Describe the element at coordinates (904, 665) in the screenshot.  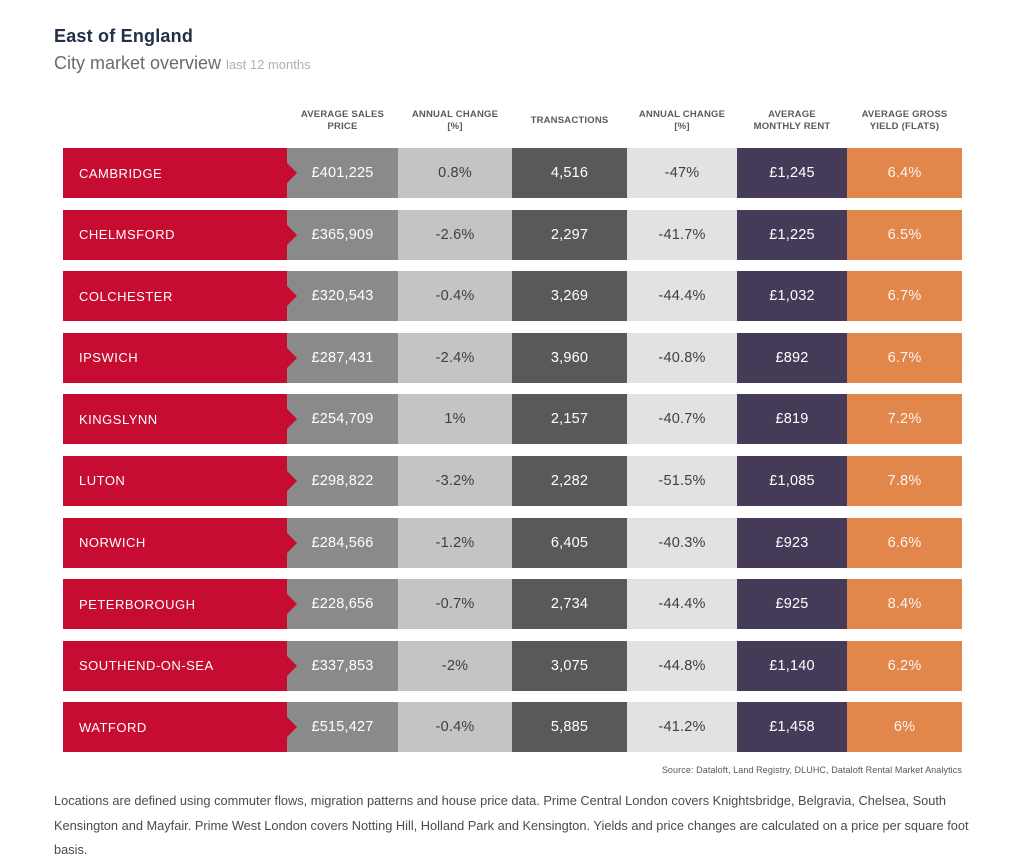
I see `yield-cell: 6.2%` at that location.